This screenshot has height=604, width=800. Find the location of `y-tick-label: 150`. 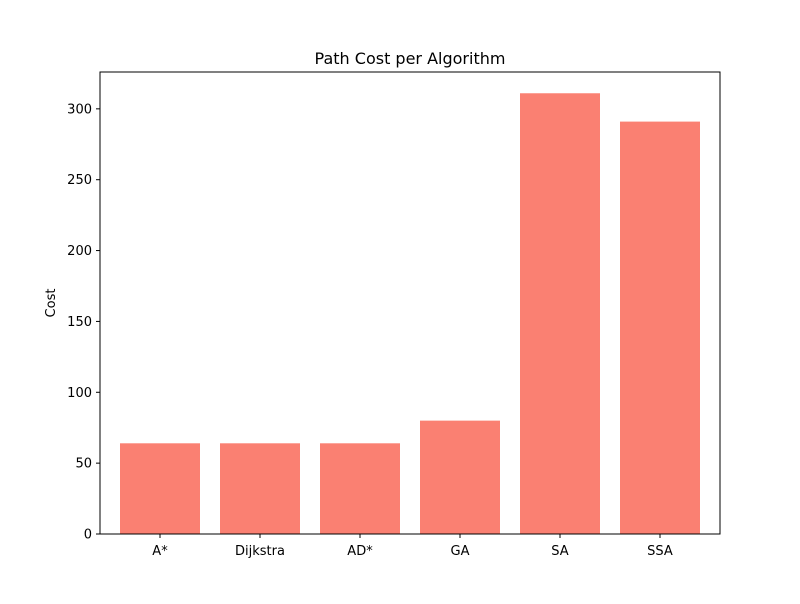

y-tick-label: 150 is located at coordinates (79, 322).